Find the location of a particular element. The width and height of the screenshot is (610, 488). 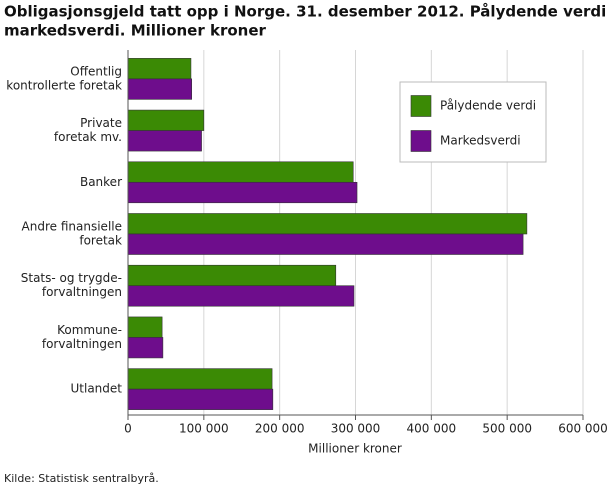

x-tick-label: 100 000 is located at coordinates (204, 429).